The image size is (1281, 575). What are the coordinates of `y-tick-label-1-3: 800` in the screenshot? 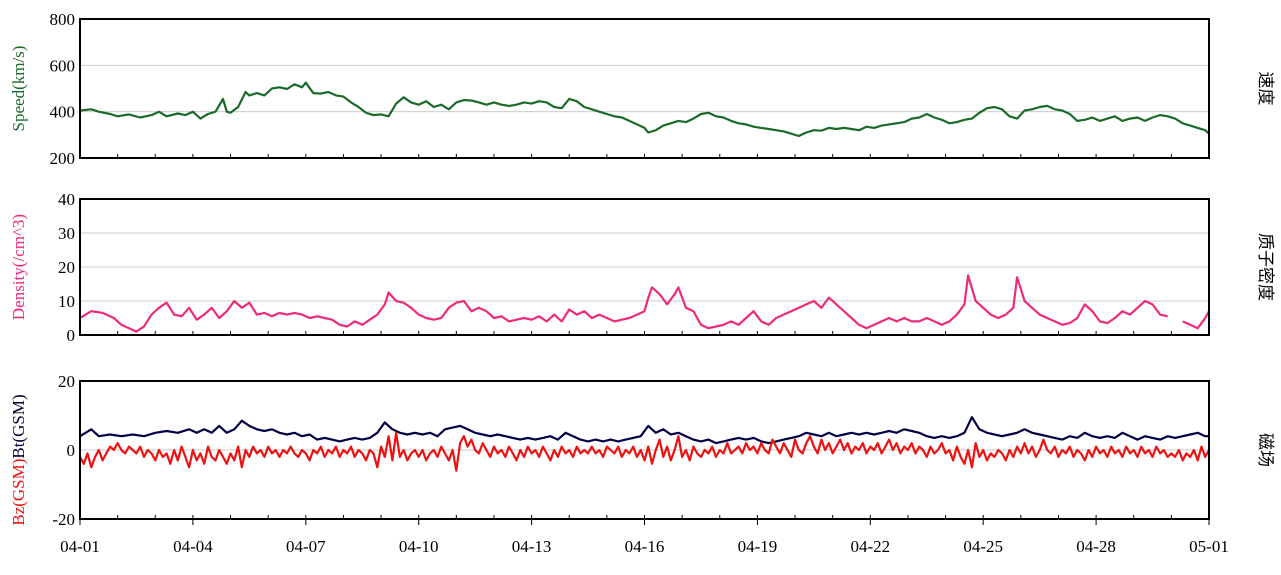 It's located at (63, 19).